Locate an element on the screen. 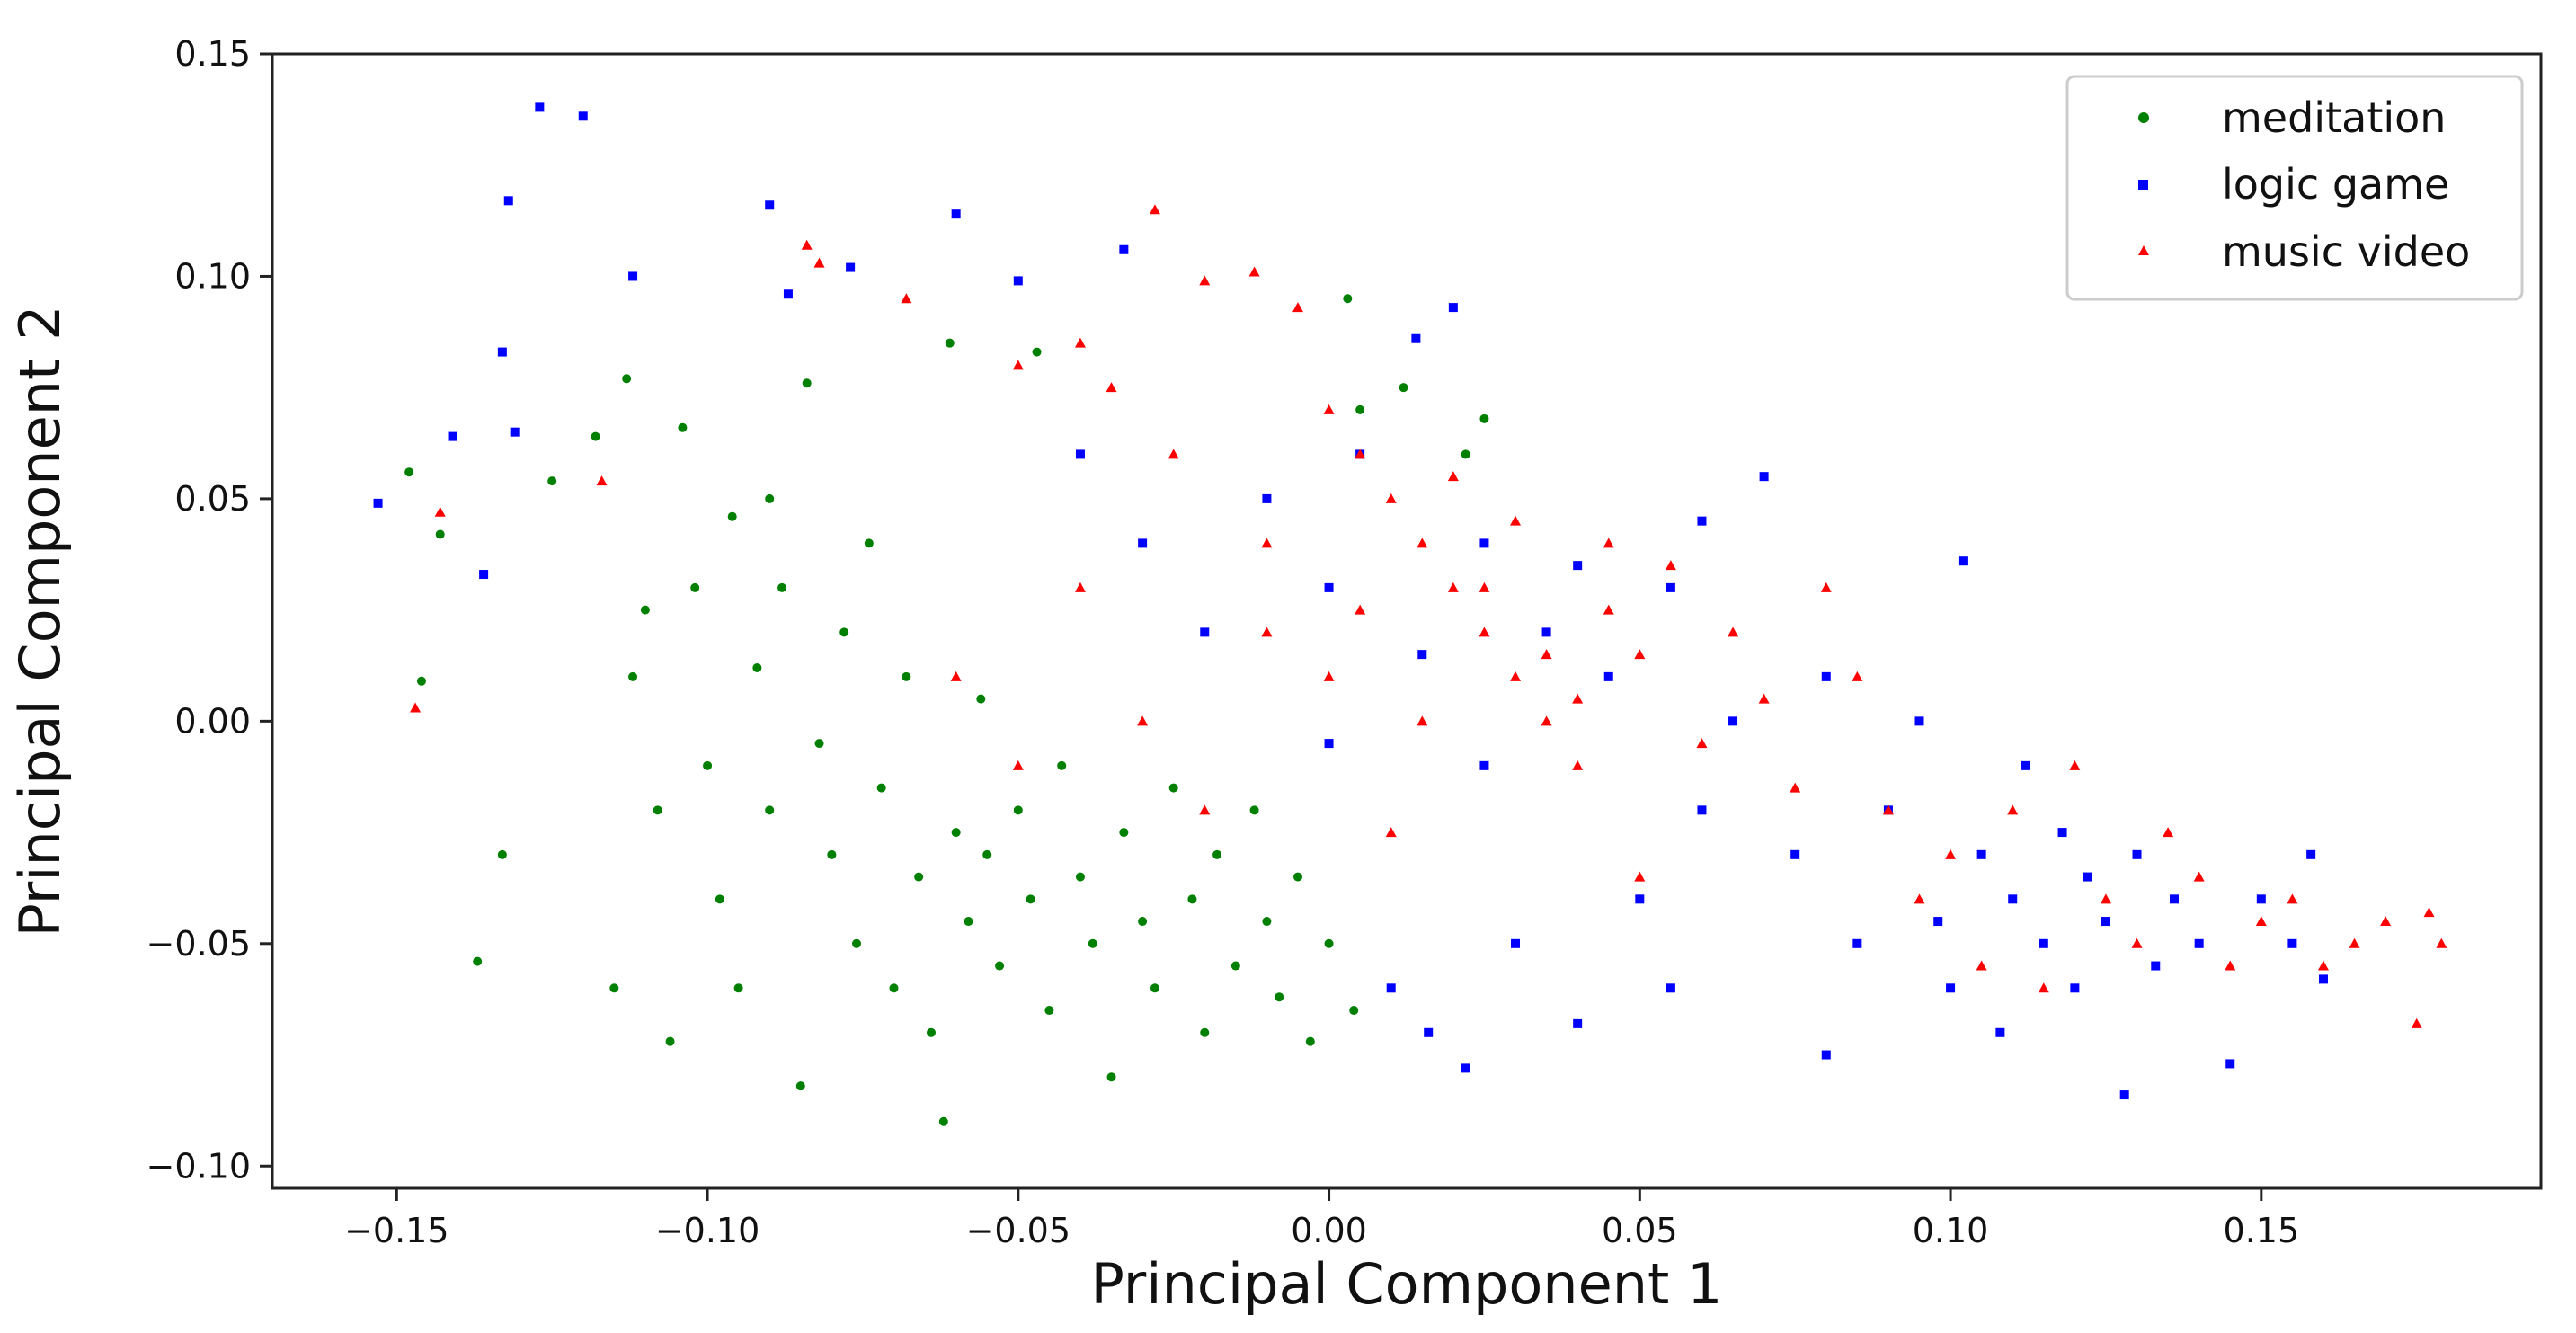 This screenshot has width=2576, height=1333. x-tick-label: 0.05 is located at coordinates (1640, 1230).